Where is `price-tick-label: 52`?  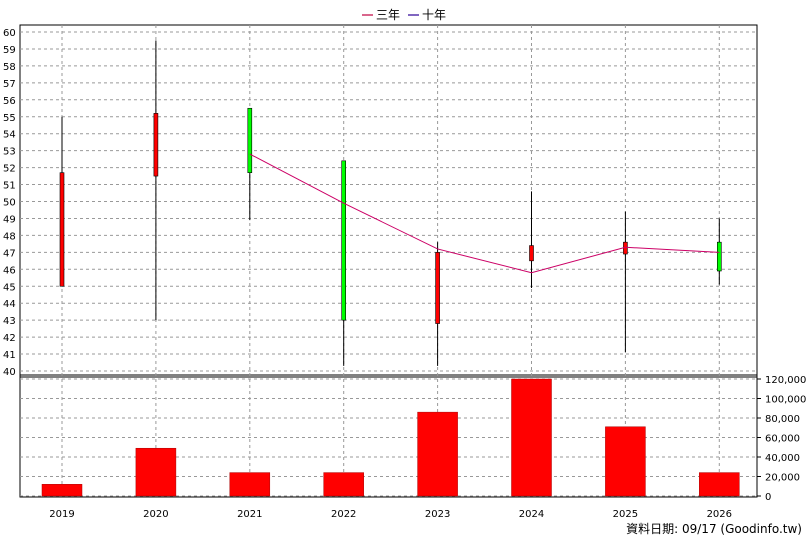
price-tick-label: 52 is located at coordinates (9, 169).